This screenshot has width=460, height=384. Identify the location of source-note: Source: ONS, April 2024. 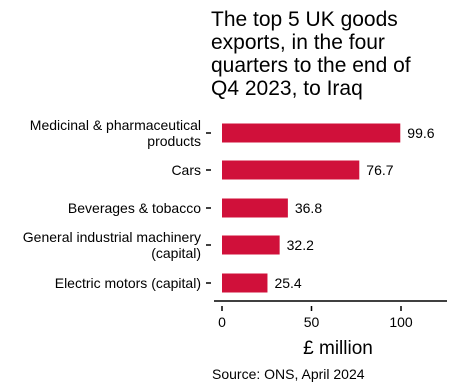
(288, 374).